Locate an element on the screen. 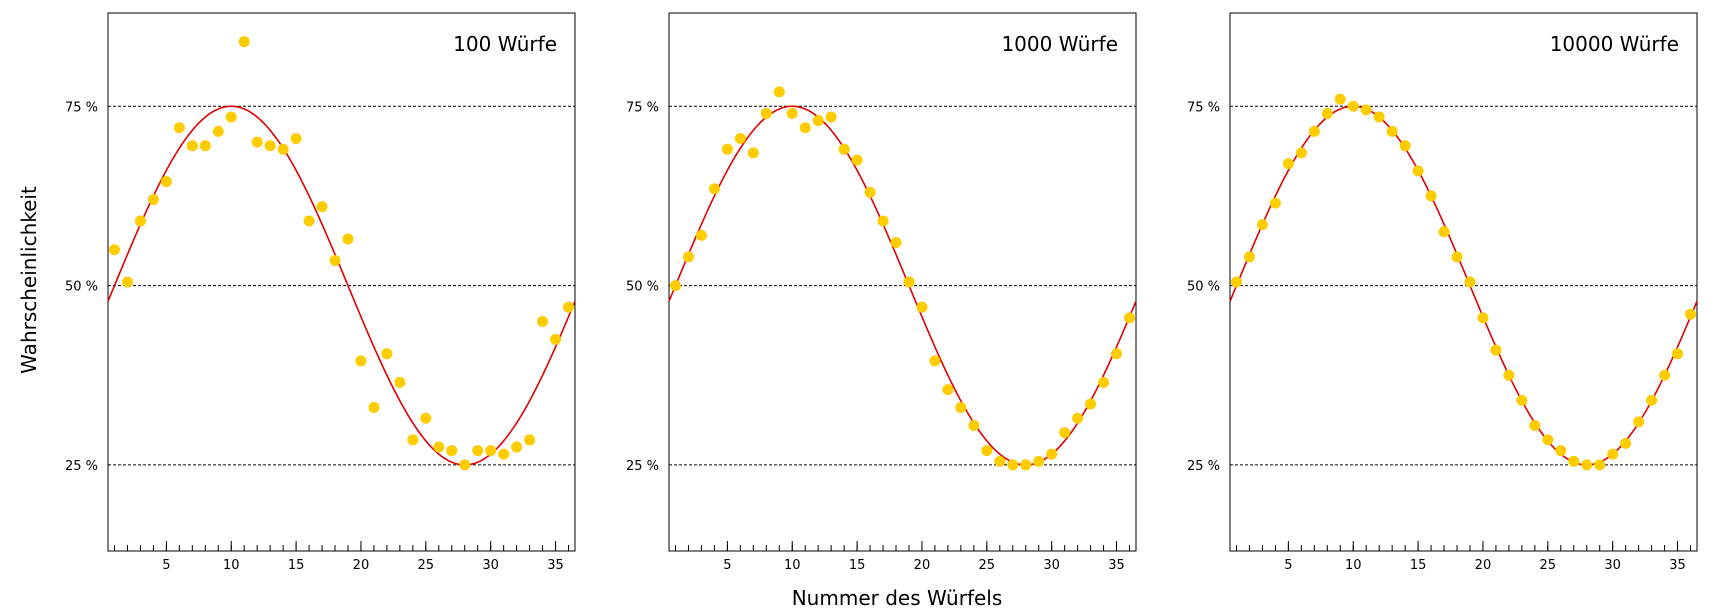 The image size is (1720, 615). y-tick-label: 75 % is located at coordinates (81, 107).